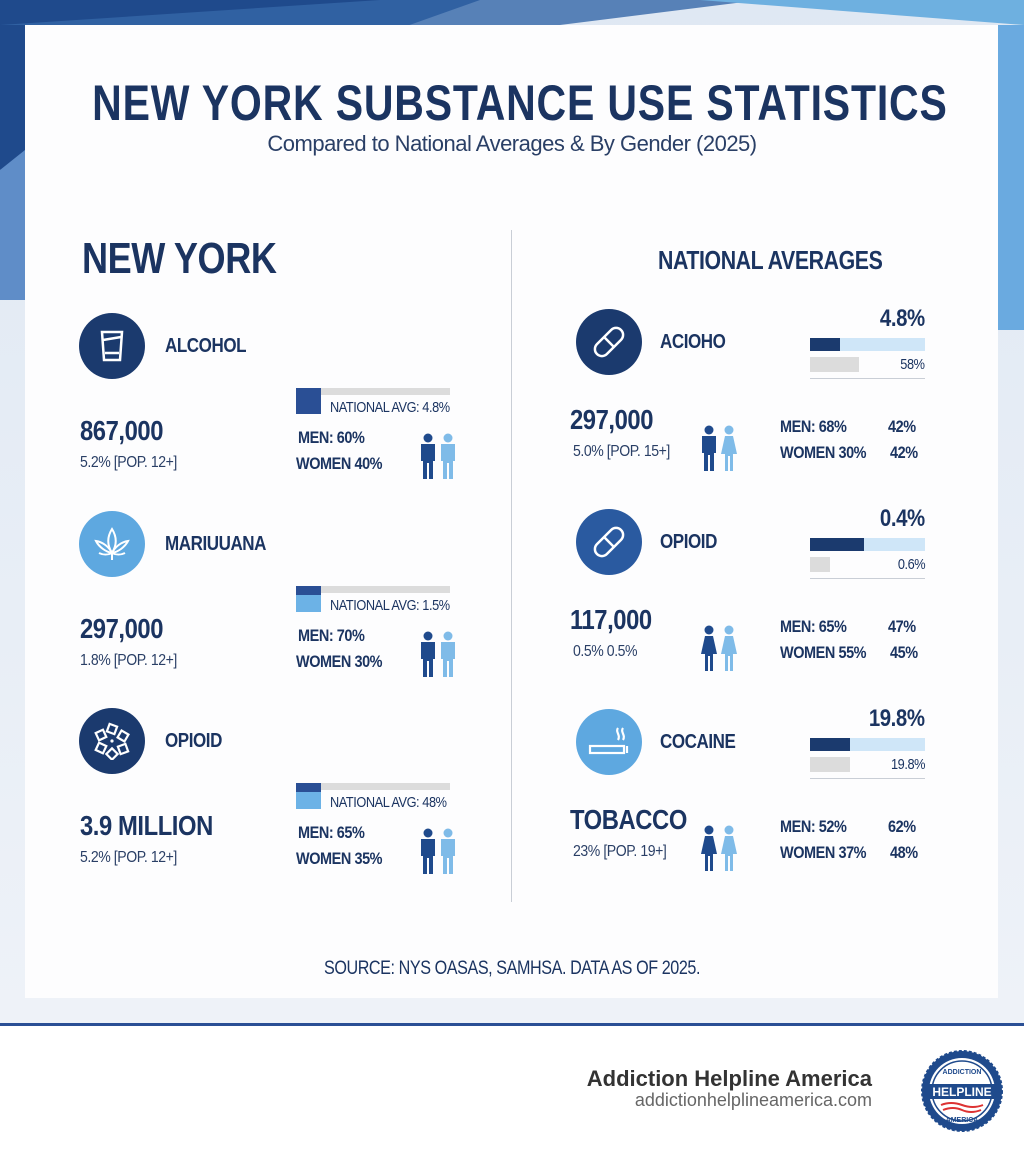 This screenshot has height=1154, width=1024. I want to click on usage-rate: 1.8% [POP. 12+], so click(128, 660).